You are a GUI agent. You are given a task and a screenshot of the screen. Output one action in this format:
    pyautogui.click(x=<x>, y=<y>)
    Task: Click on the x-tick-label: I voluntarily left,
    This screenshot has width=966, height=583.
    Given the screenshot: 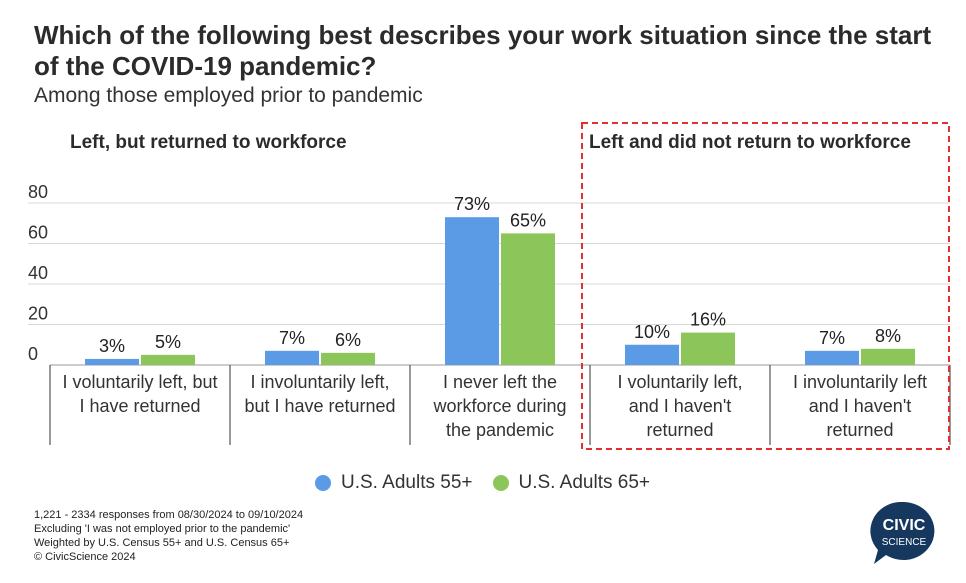 What is the action you would take?
    pyautogui.click(x=679, y=382)
    